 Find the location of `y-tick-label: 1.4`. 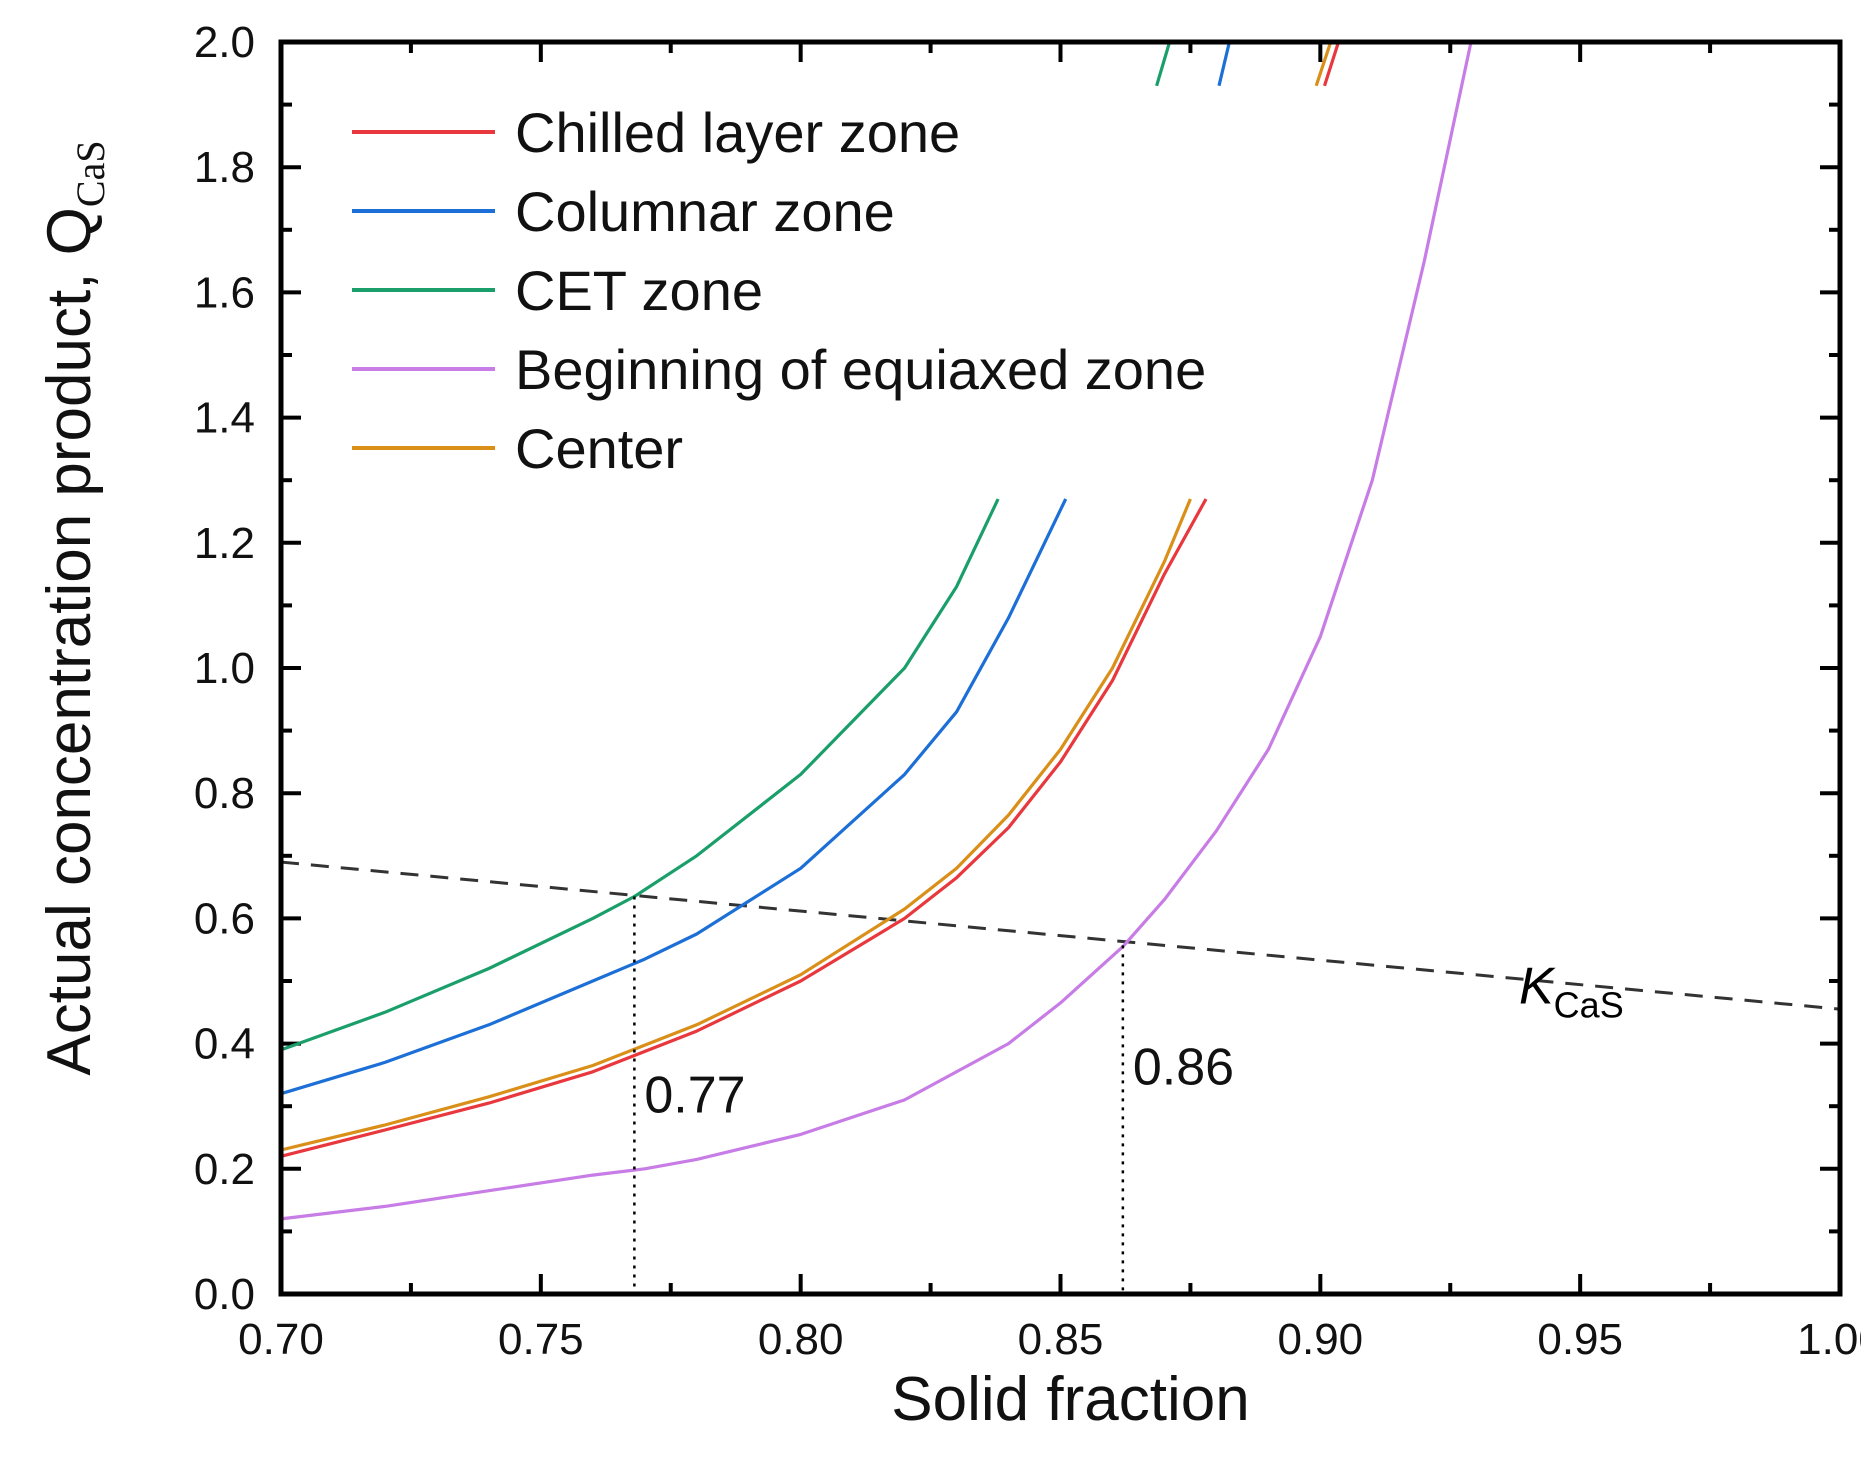

y-tick-label: 1.4 is located at coordinates (224, 418).